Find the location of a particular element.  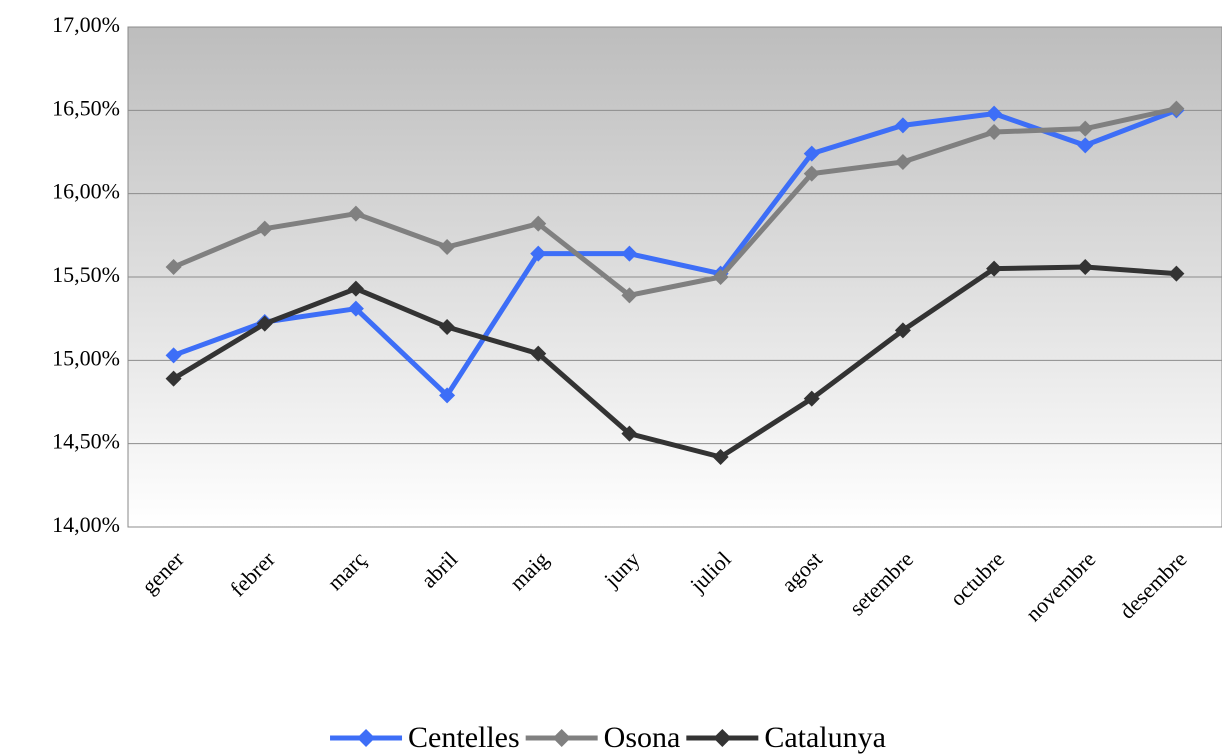

x-tick-label: juny is located at coordinates (621, 569).